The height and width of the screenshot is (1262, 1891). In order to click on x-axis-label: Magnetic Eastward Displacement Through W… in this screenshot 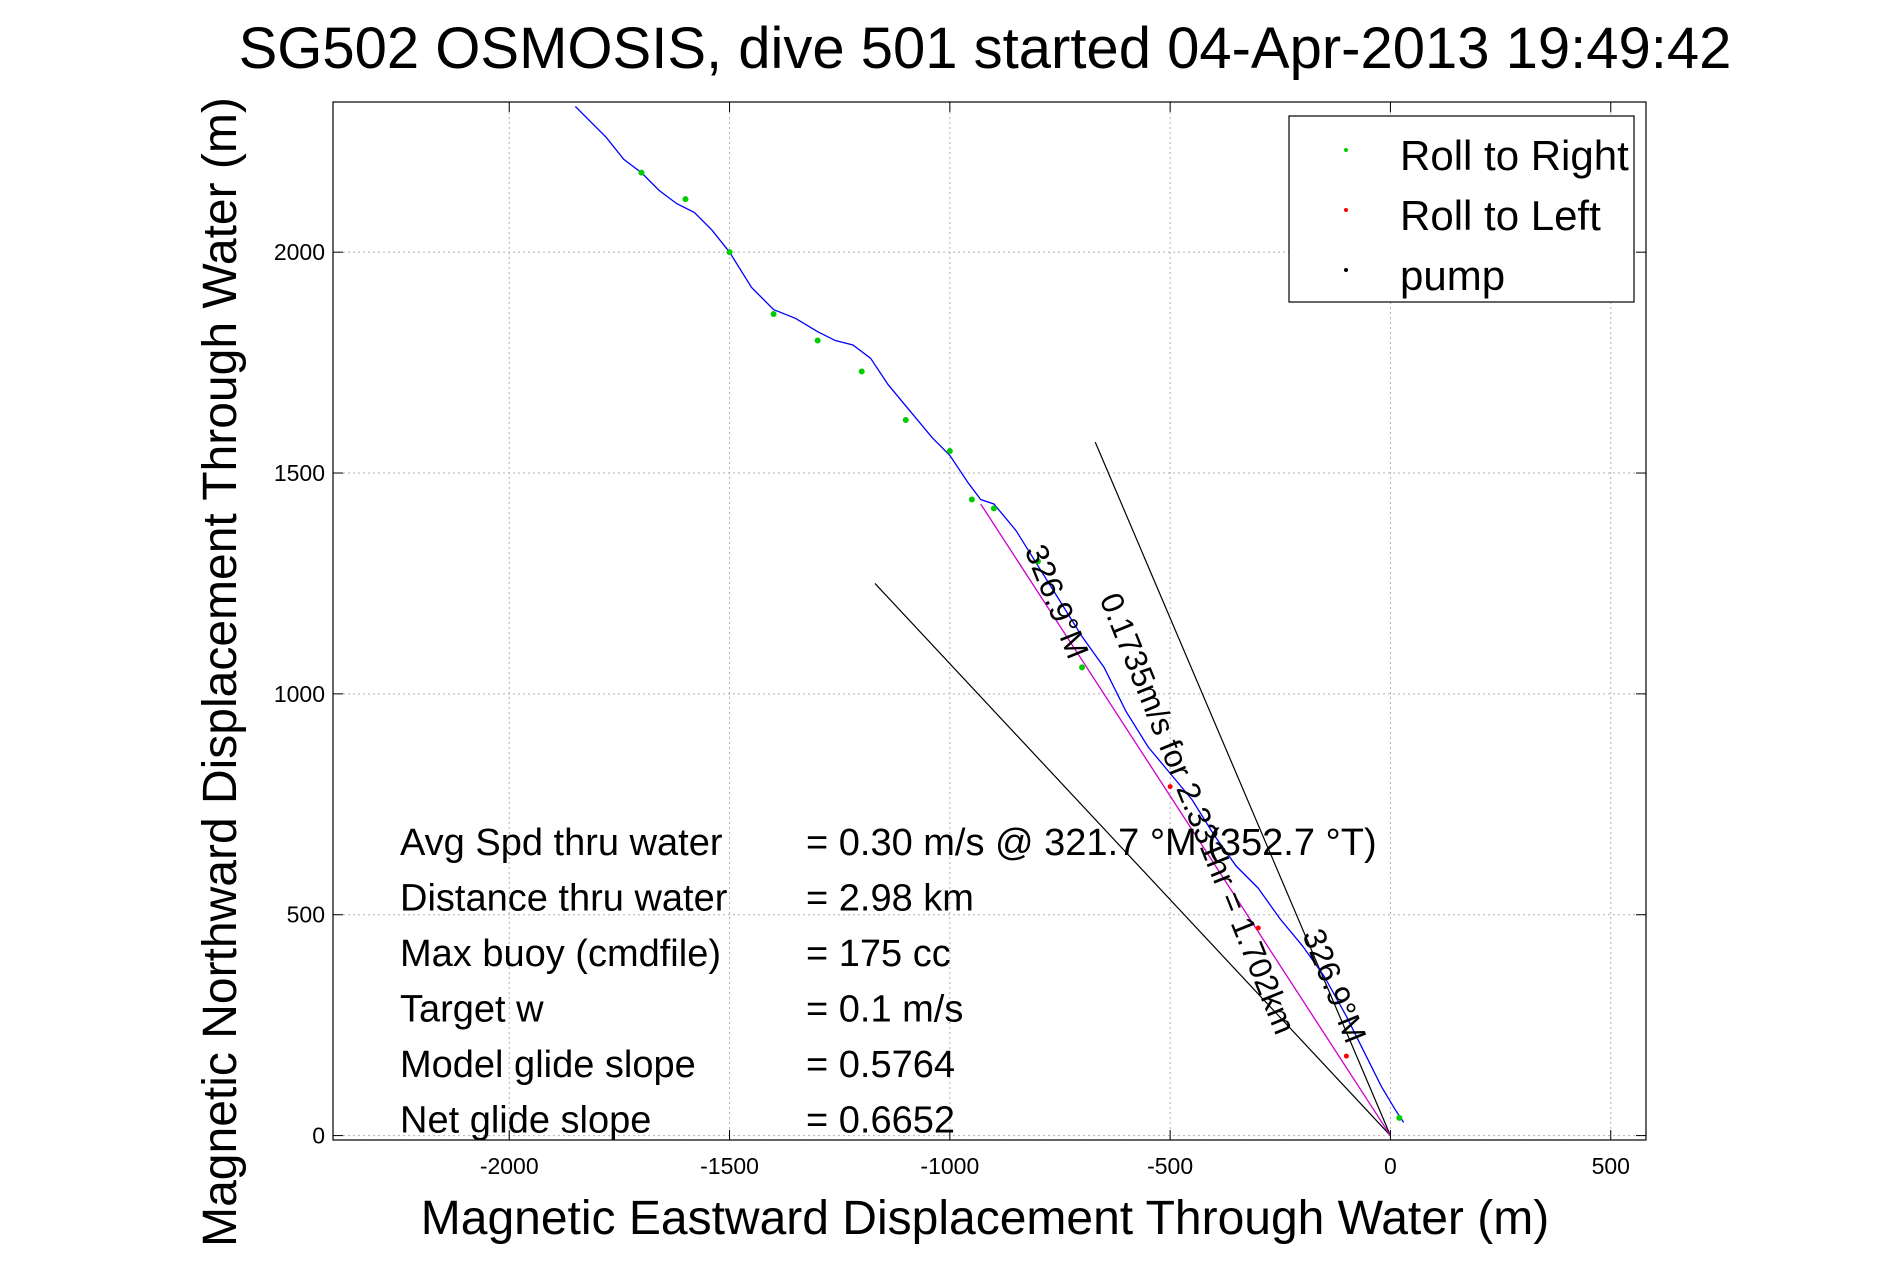, I will do `click(985, 1218)`.